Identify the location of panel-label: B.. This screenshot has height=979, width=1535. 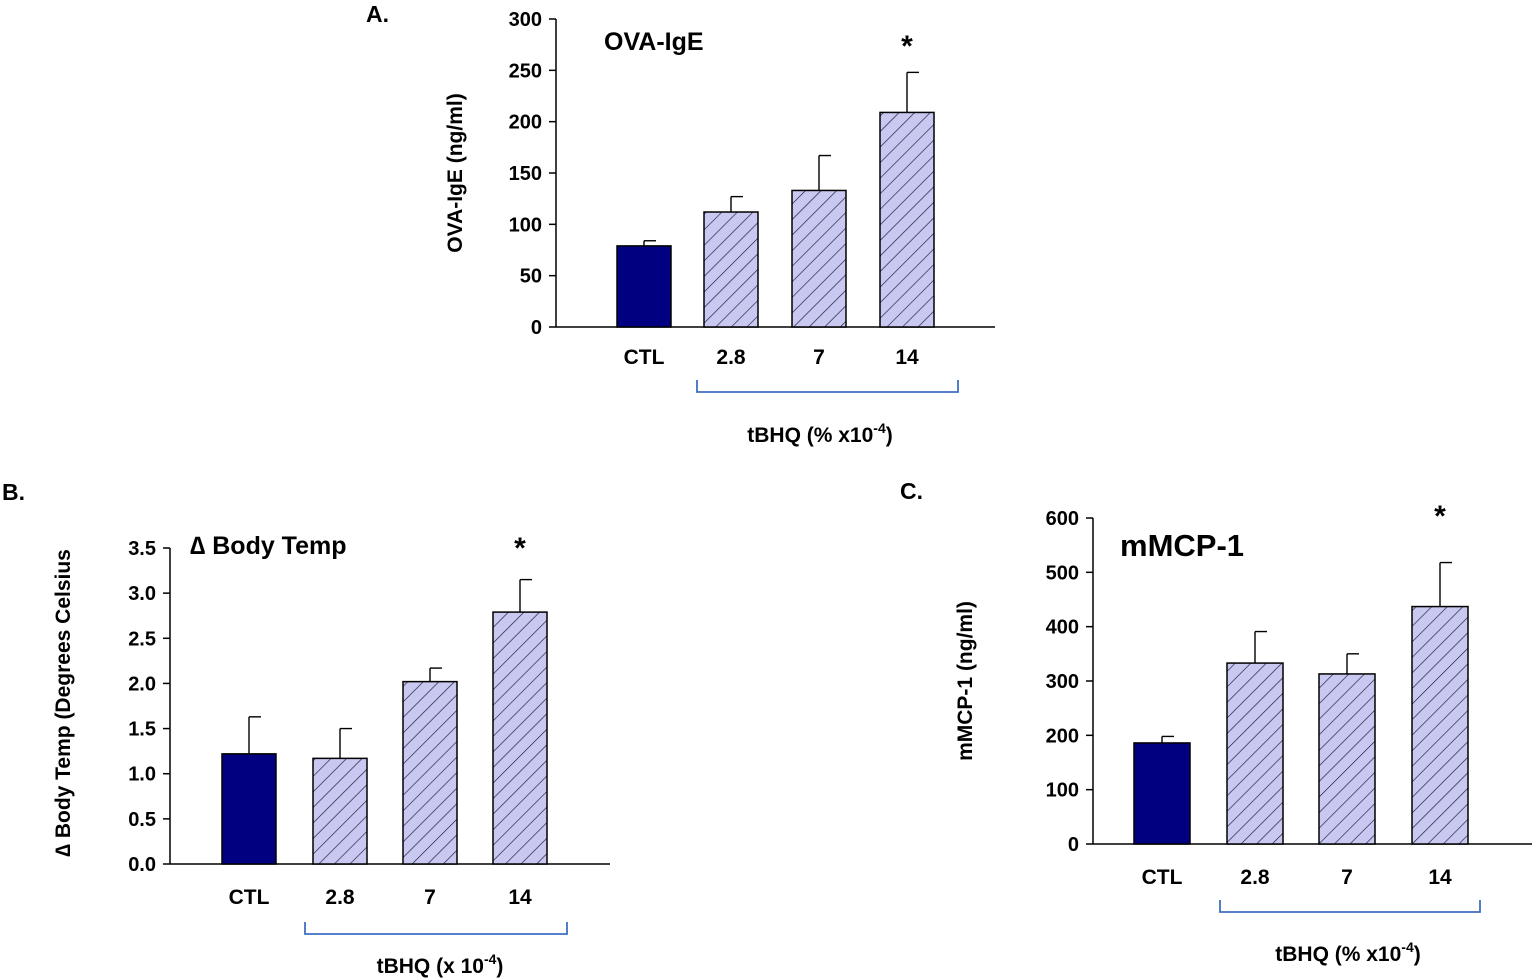
(13, 492).